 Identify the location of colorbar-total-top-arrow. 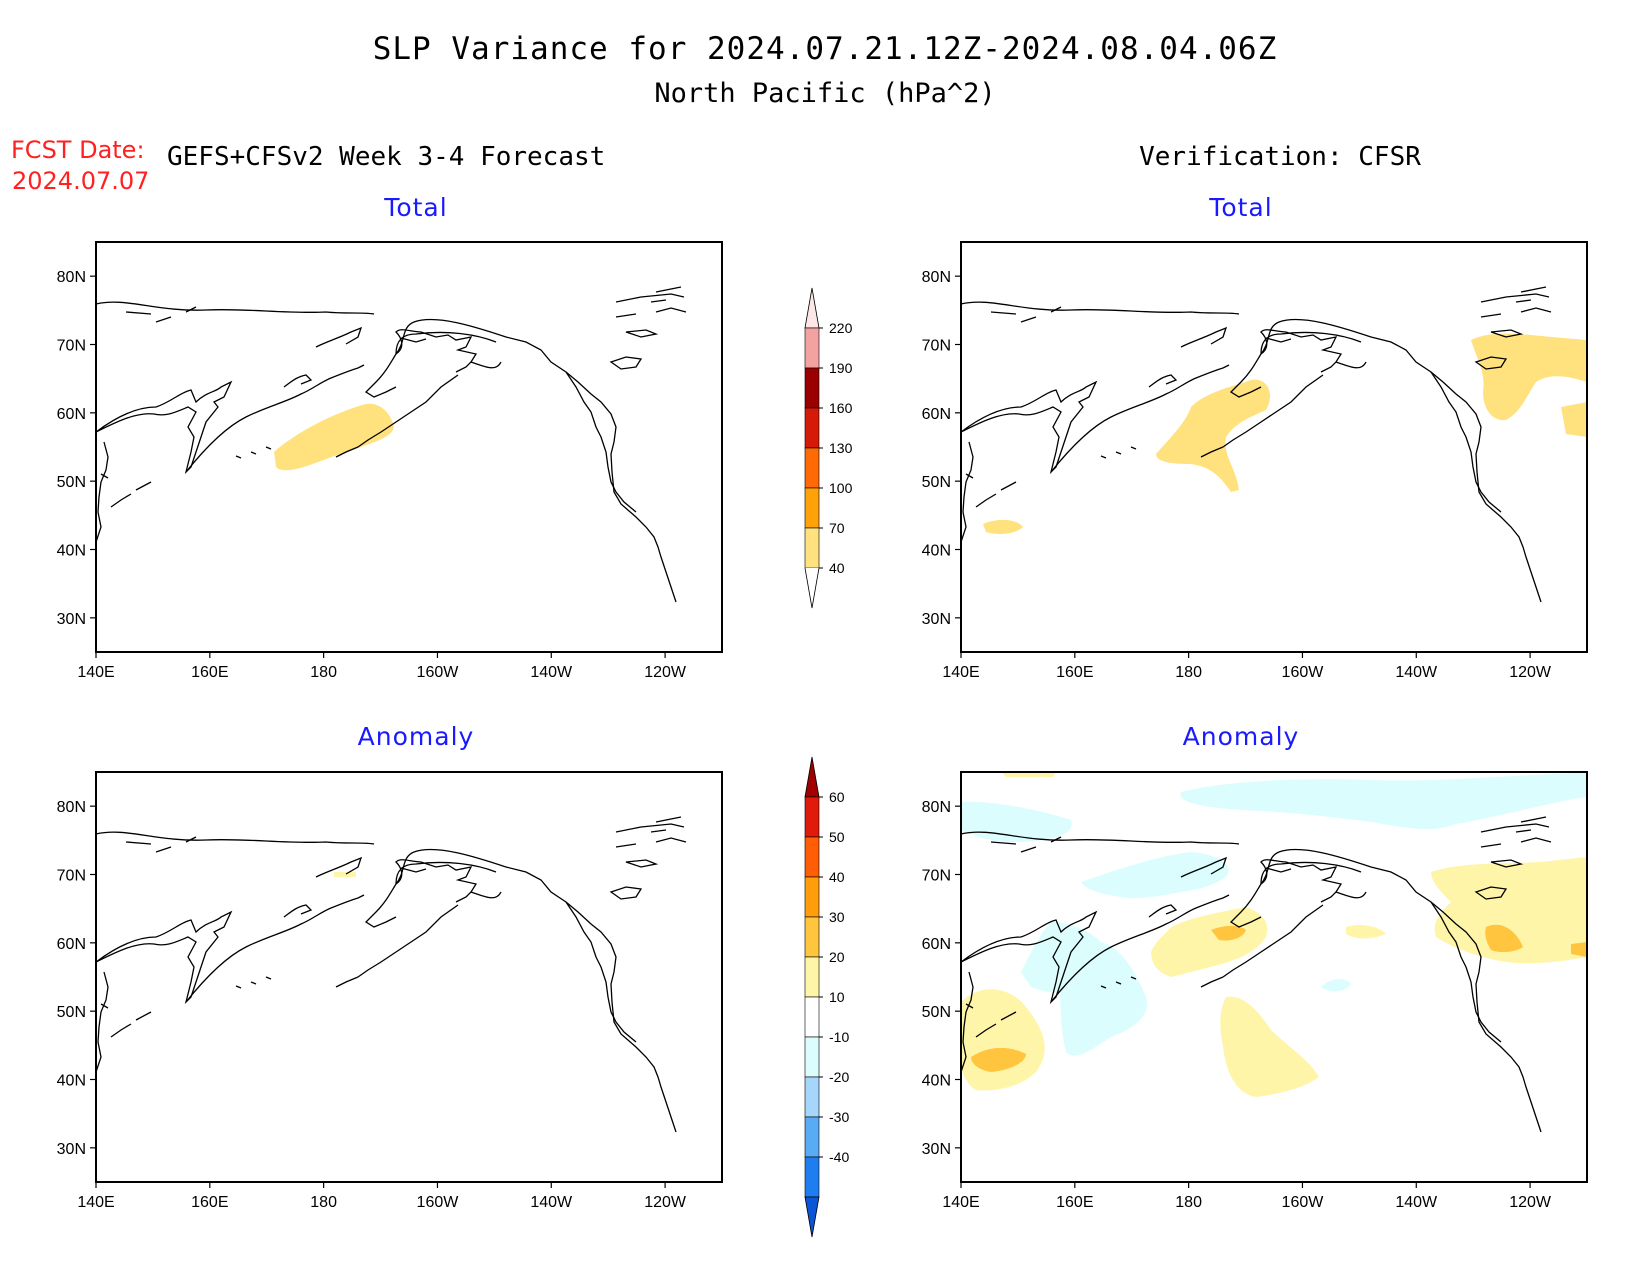
(812, 308).